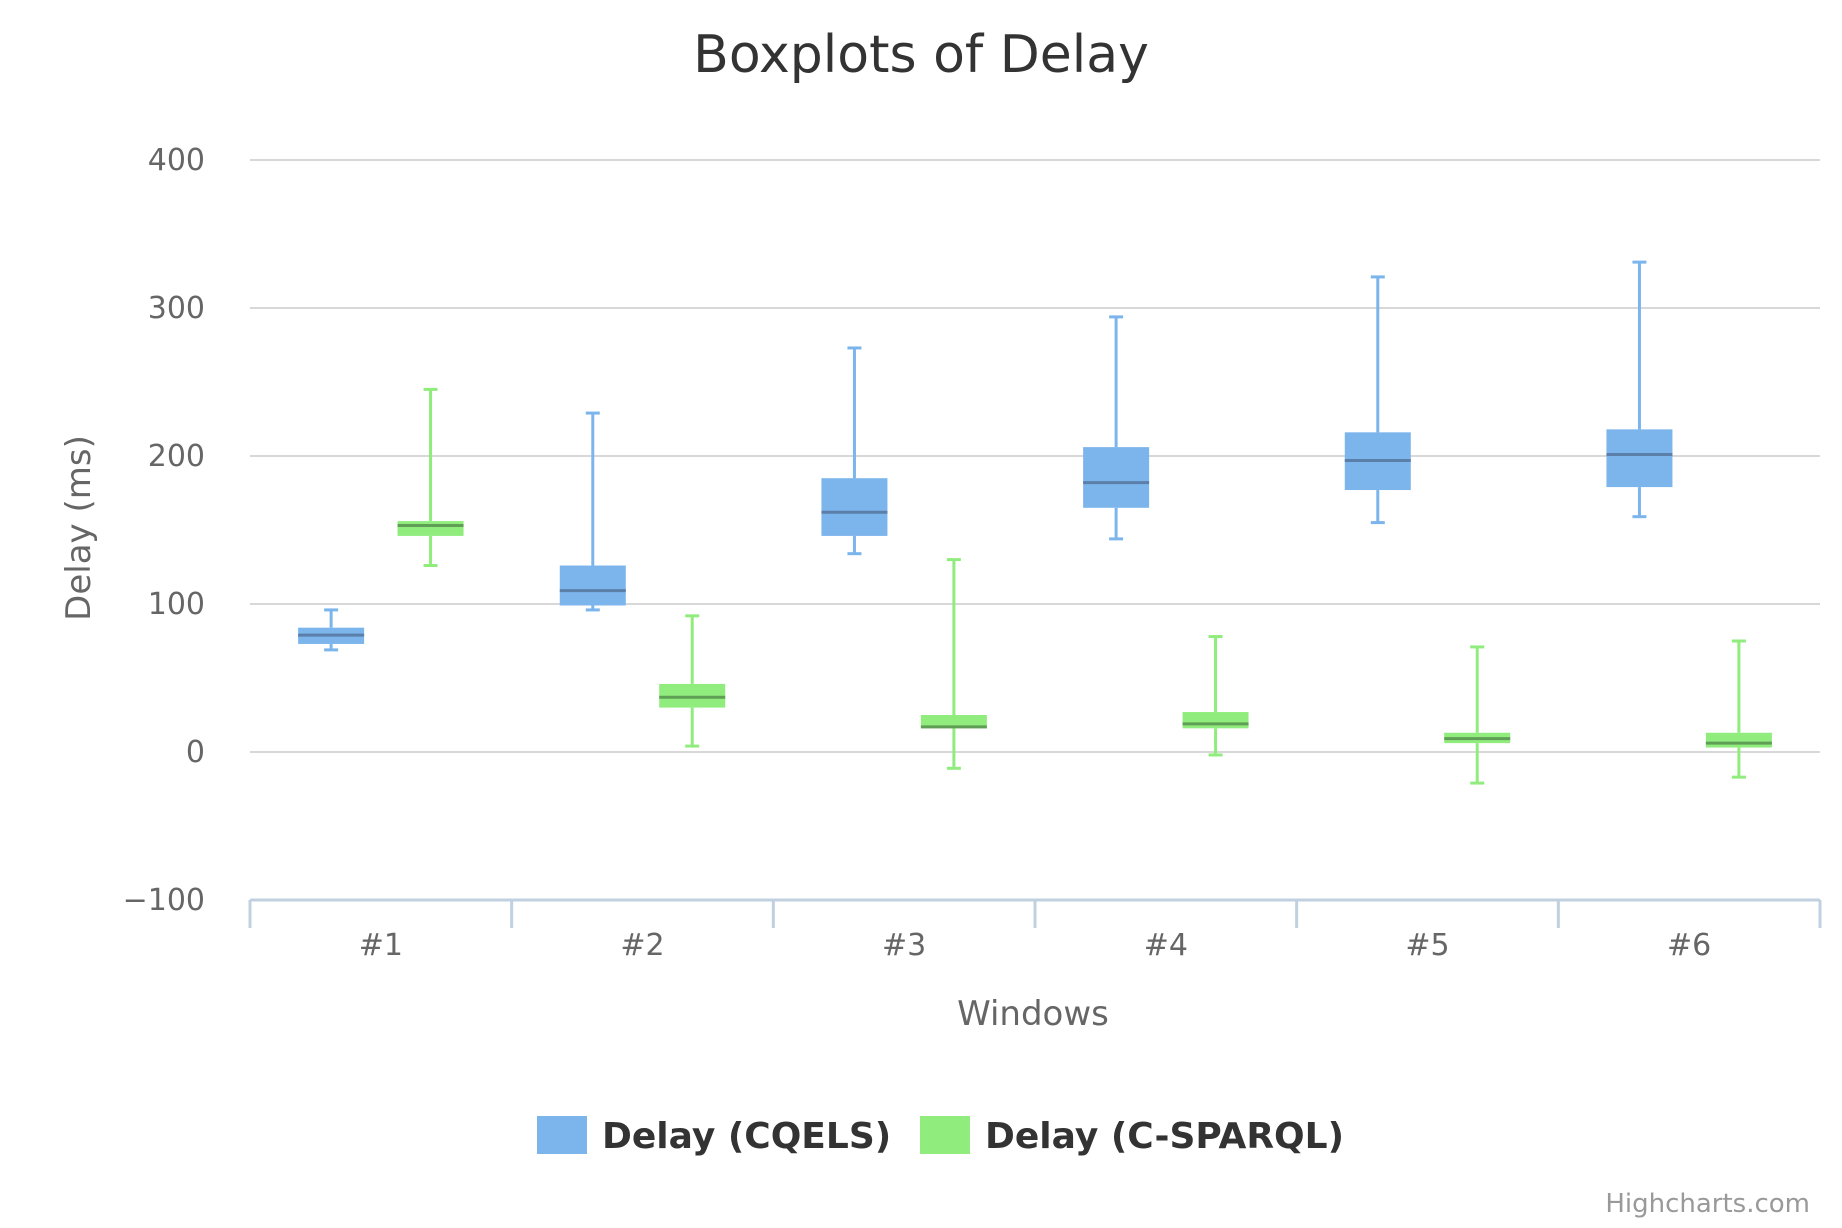  Describe the element at coordinates (1033, 1014) in the screenshot. I see `x-axis-title: Windows` at that location.